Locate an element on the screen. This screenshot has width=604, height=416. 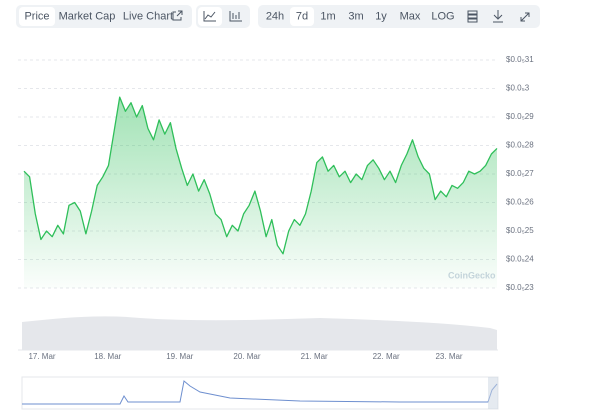
x-tick-label: 17. Mar is located at coordinates (41, 356).